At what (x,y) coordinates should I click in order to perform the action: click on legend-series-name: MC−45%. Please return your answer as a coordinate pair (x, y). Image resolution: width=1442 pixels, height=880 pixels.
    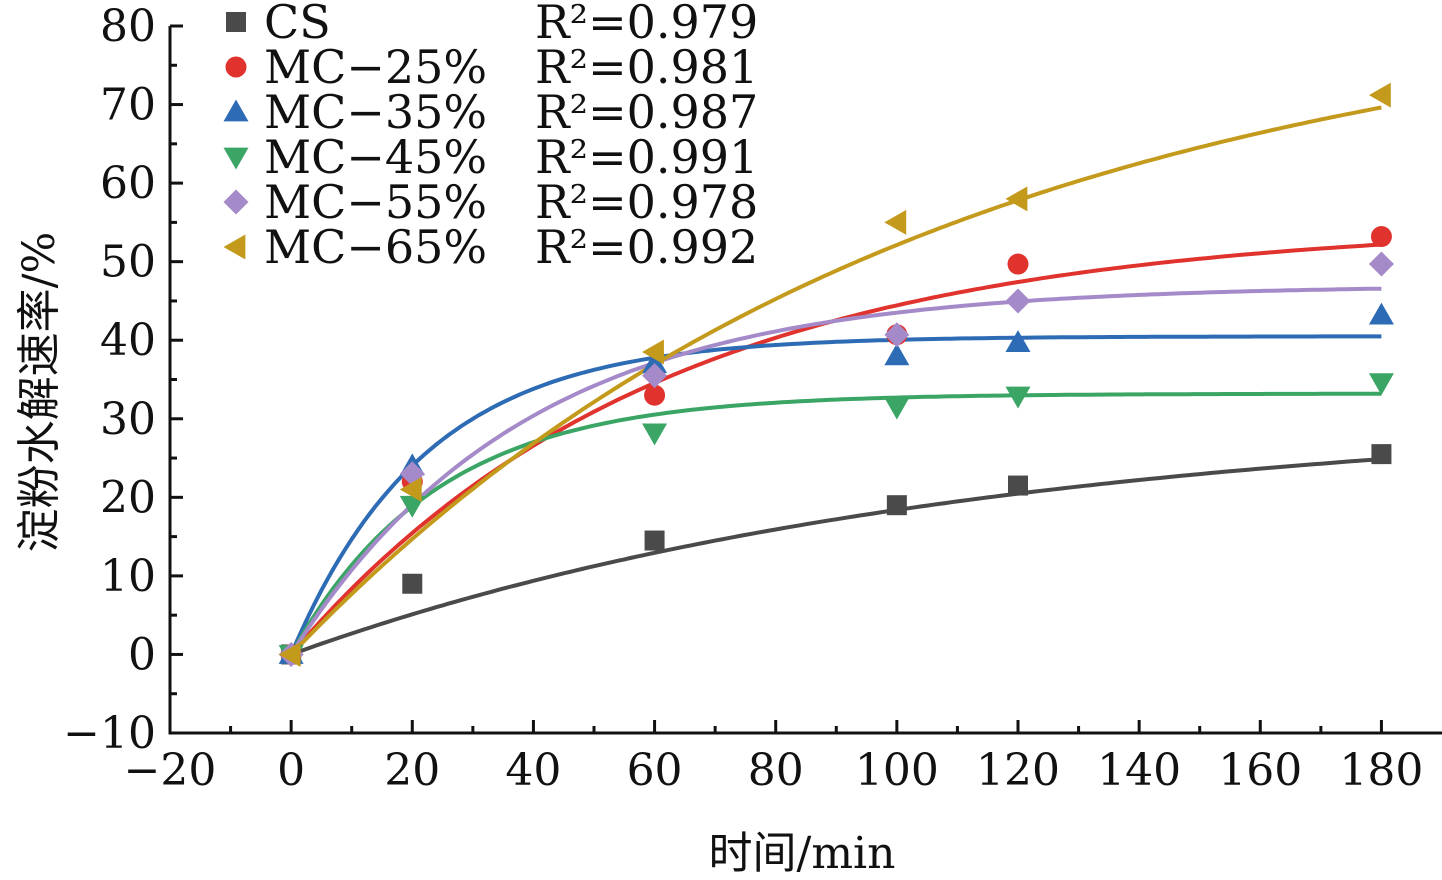
    Looking at the image, I should click on (375, 157).